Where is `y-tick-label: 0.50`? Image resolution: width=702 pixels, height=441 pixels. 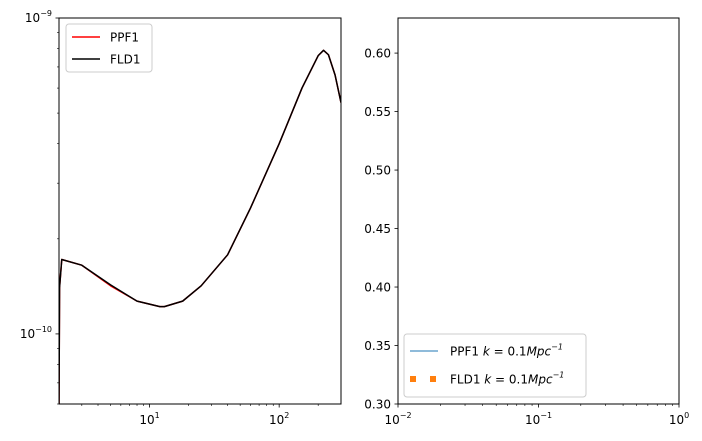 y-tick-label: 0.50 is located at coordinates (377, 171).